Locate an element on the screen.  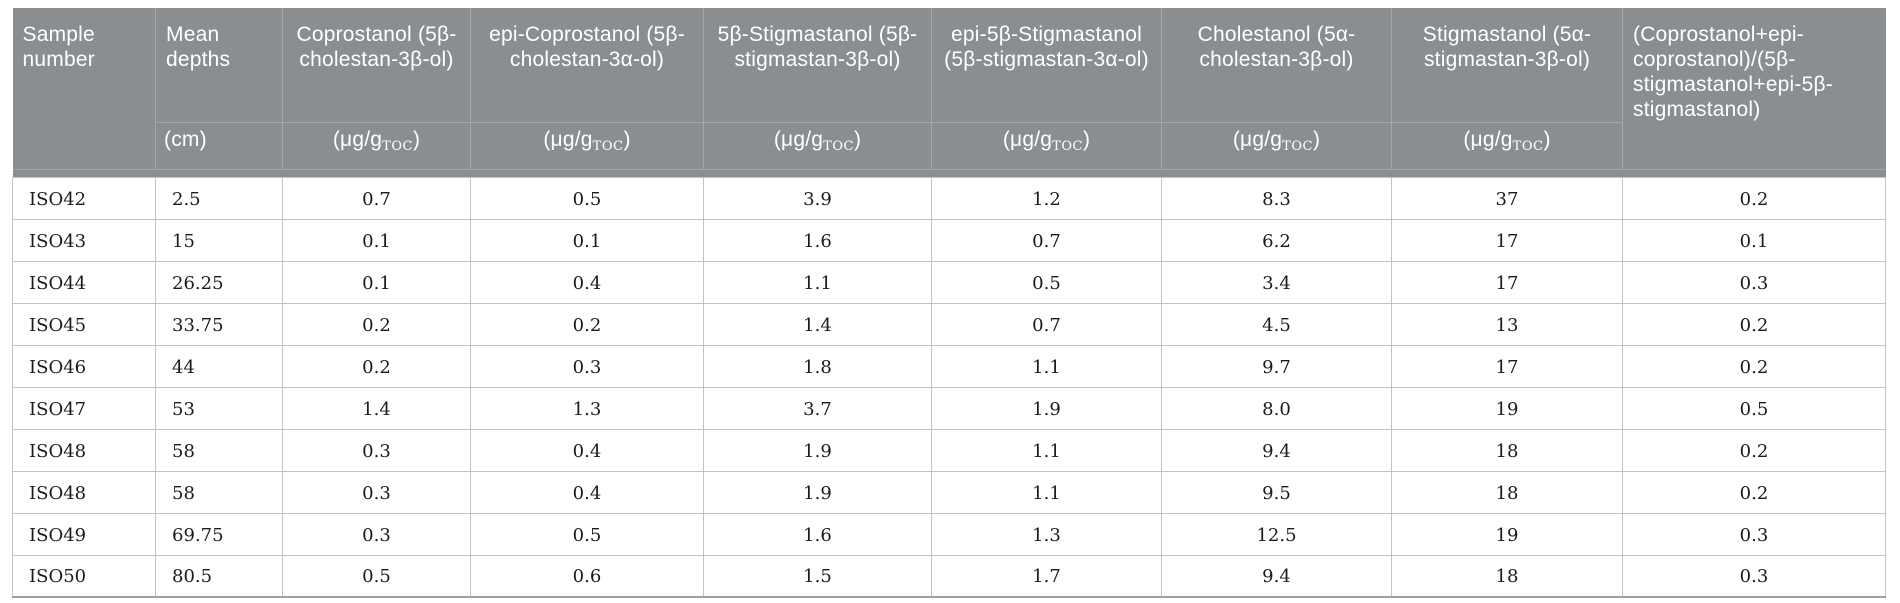
cell-coprostanol: 1.4 is located at coordinates (376, 408).